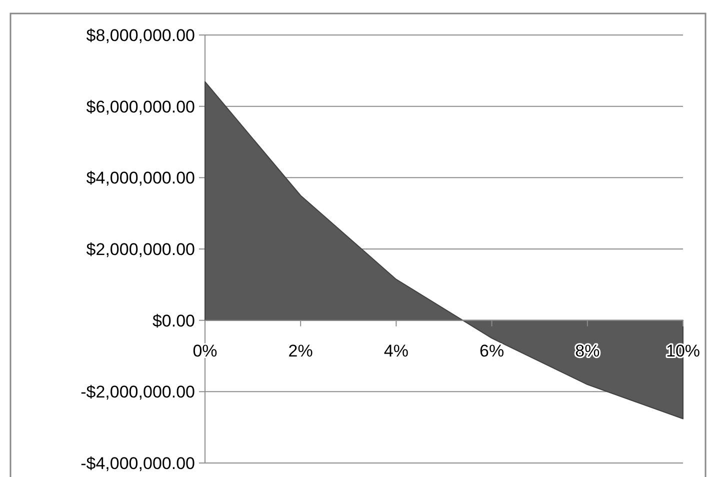 The height and width of the screenshot is (477, 707). What do you see at coordinates (137, 392) in the screenshot?
I see `y-tick-label: -$2,000,000.00` at bounding box center [137, 392].